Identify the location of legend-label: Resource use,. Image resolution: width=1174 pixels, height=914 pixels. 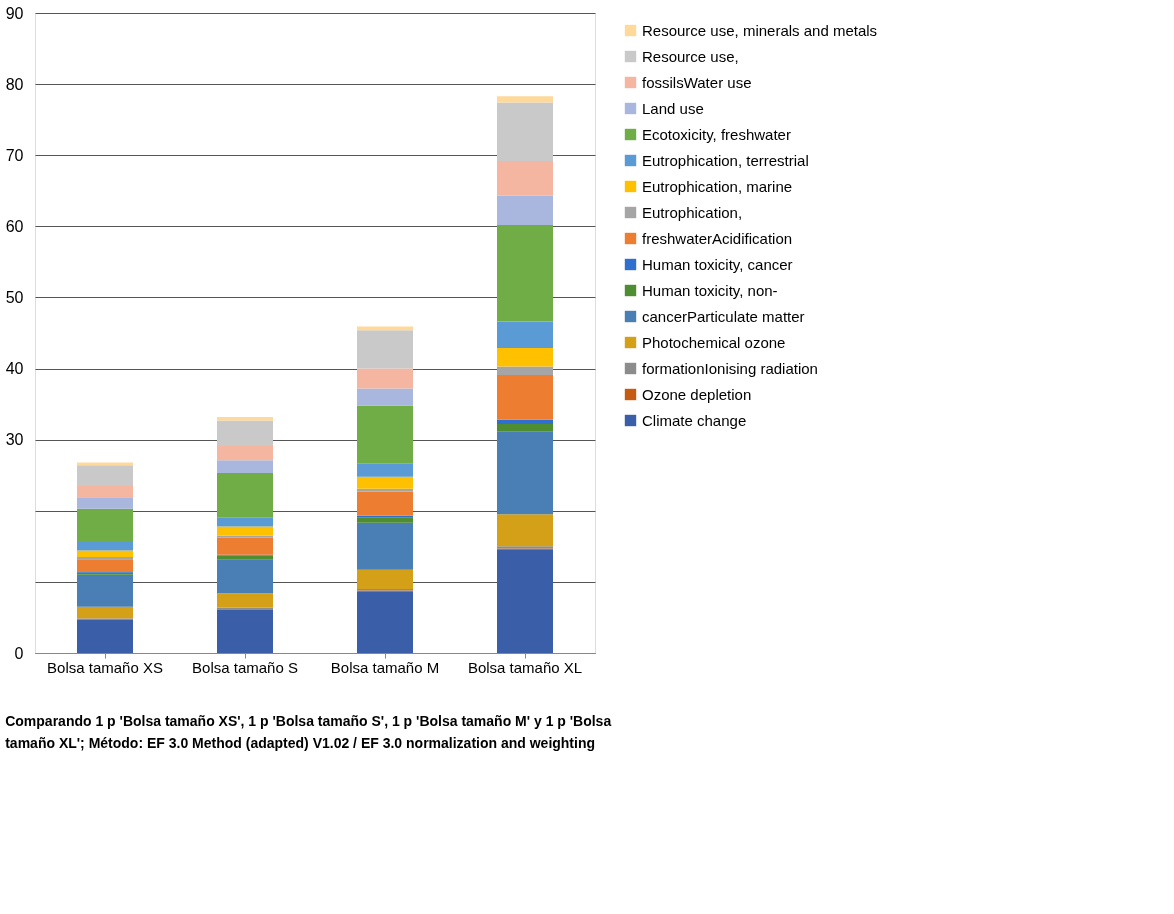
(690, 56).